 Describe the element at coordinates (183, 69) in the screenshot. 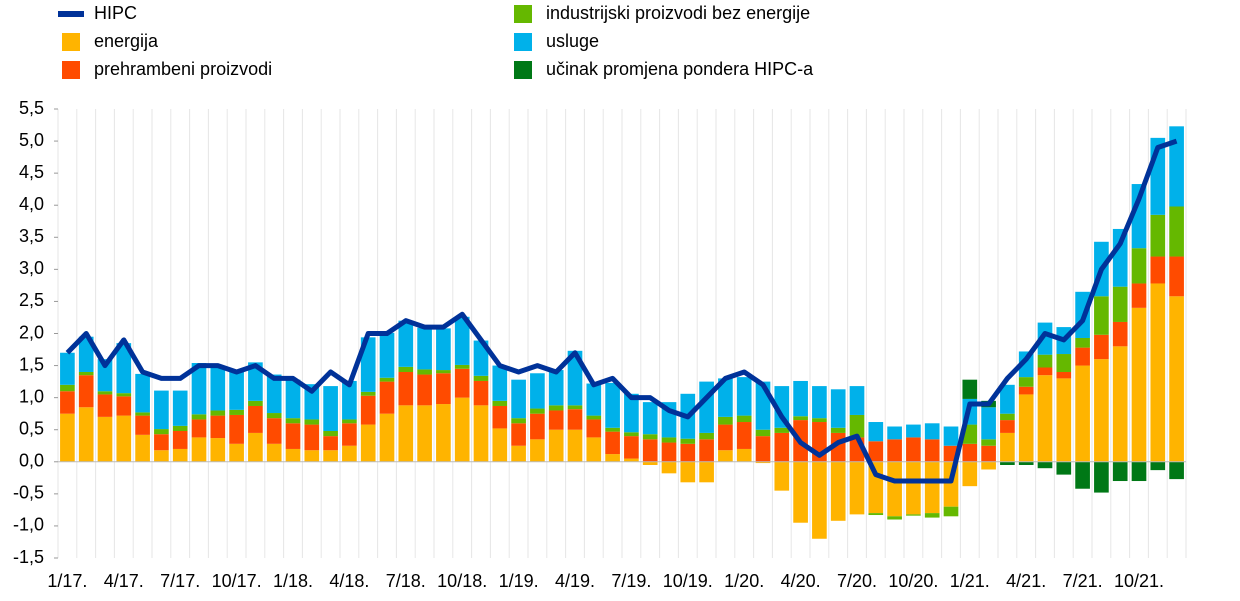

I see `legend-label: prehrambeni proizvodi` at that location.